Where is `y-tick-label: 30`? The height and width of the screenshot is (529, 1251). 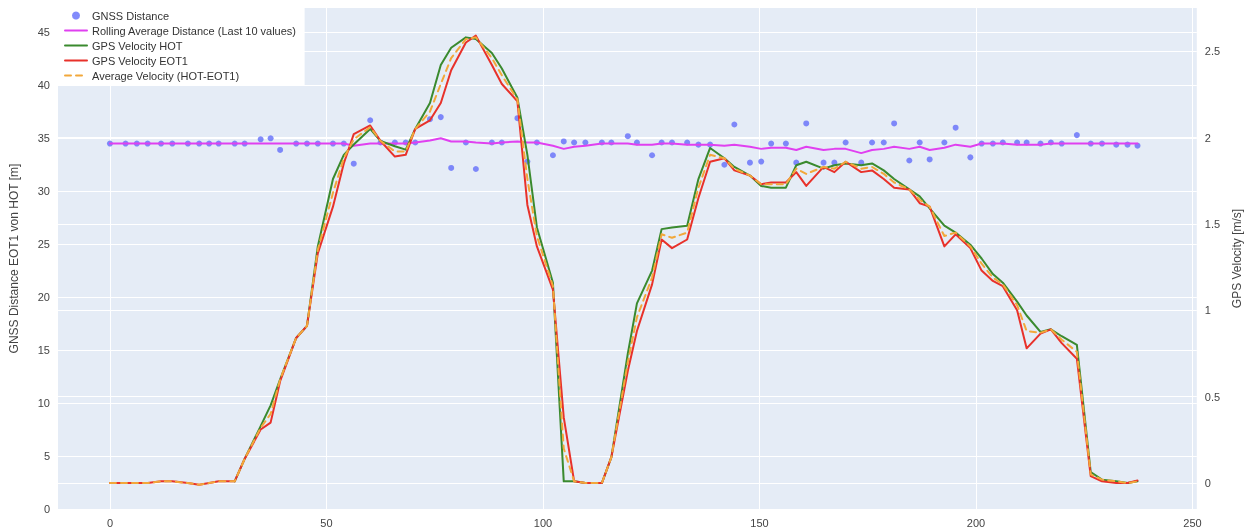
y-tick-label: 30 is located at coordinates (43, 191).